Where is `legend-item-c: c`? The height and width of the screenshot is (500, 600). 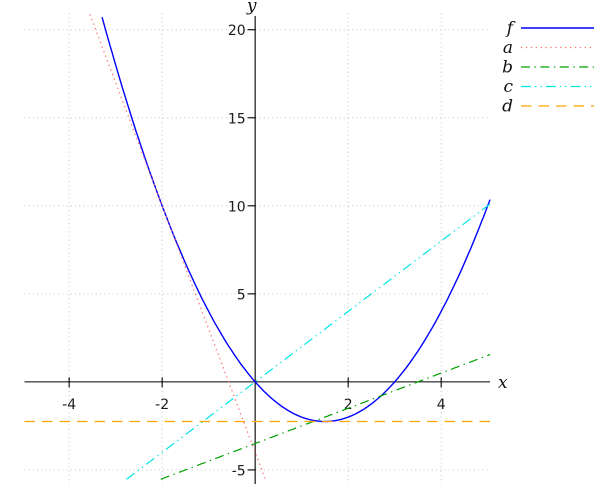
legend-item-c: c is located at coordinates (548, 87).